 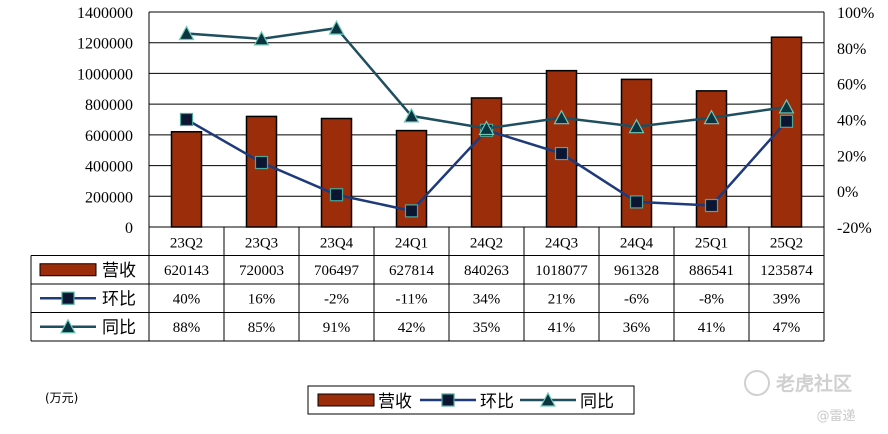 I want to click on x-tick-label: 23Q4, so click(x=337, y=243).